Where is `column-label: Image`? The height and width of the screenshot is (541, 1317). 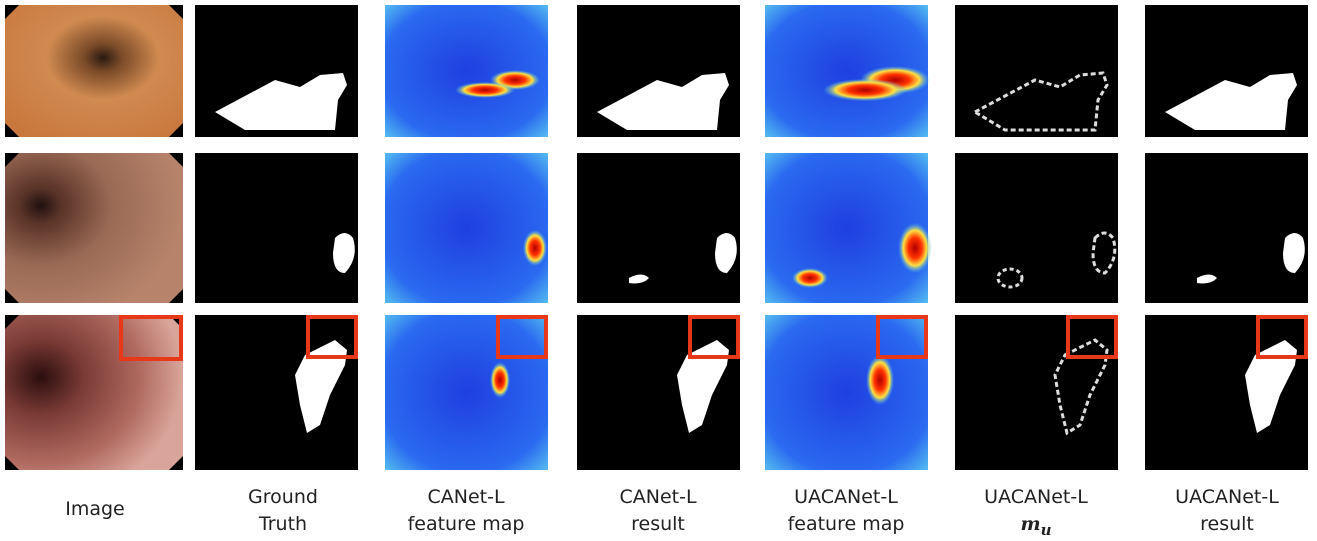
column-label: Image is located at coordinates (95, 509).